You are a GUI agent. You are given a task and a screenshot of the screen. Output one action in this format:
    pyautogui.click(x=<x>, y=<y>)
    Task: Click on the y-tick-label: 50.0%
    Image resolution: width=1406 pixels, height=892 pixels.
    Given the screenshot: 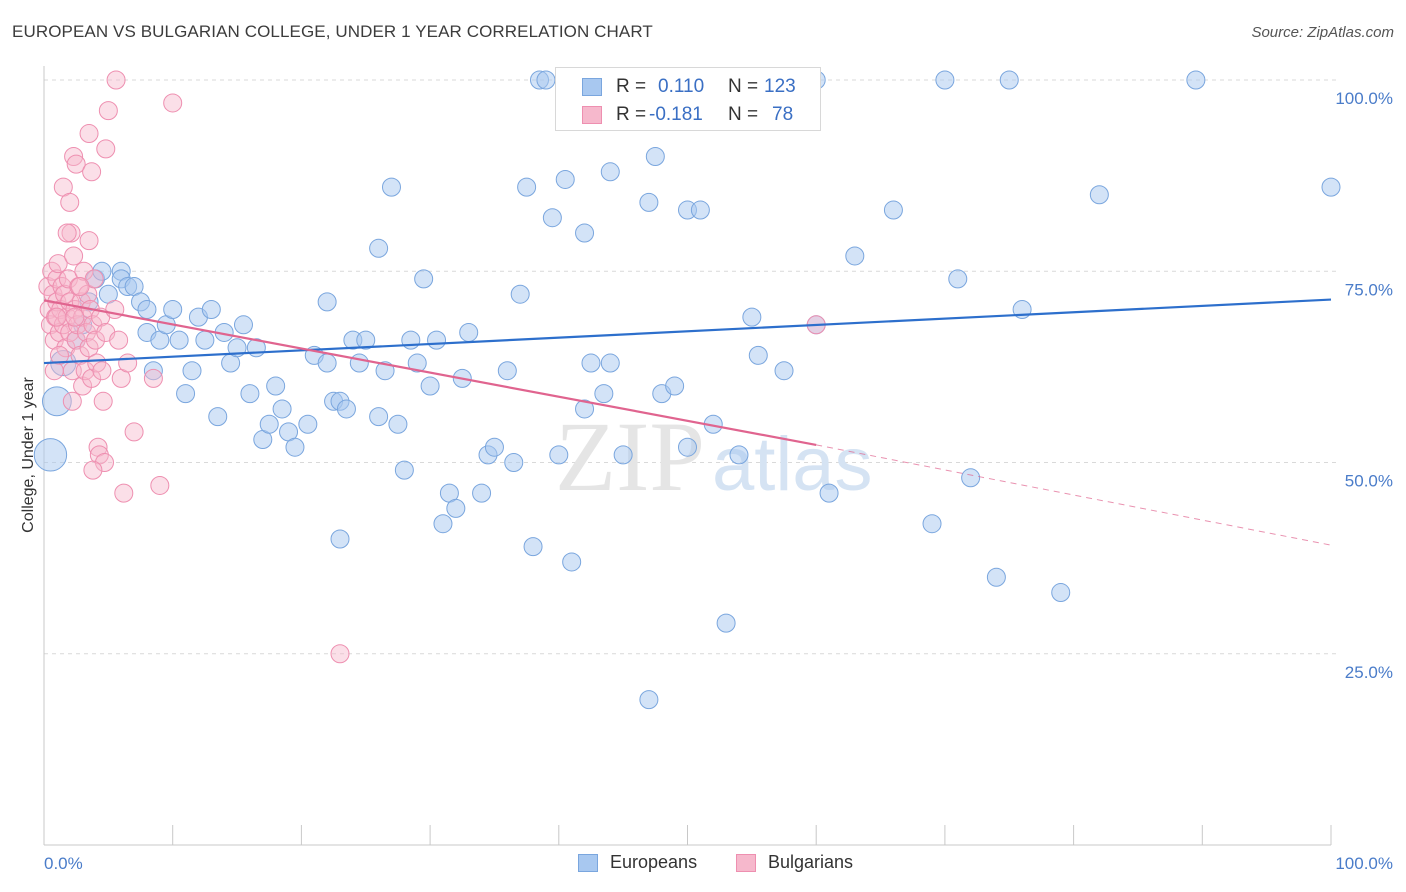 What is the action you would take?
    pyautogui.click(x=1369, y=481)
    